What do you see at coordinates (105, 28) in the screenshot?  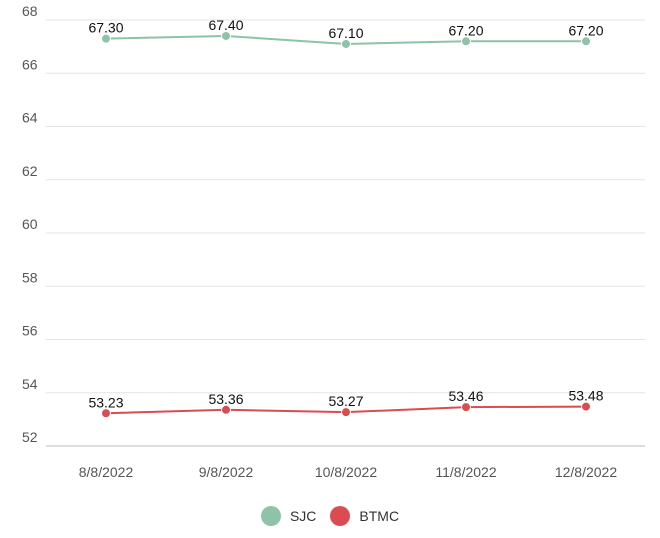 I see `data-label-sjc: 67.30` at bounding box center [105, 28].